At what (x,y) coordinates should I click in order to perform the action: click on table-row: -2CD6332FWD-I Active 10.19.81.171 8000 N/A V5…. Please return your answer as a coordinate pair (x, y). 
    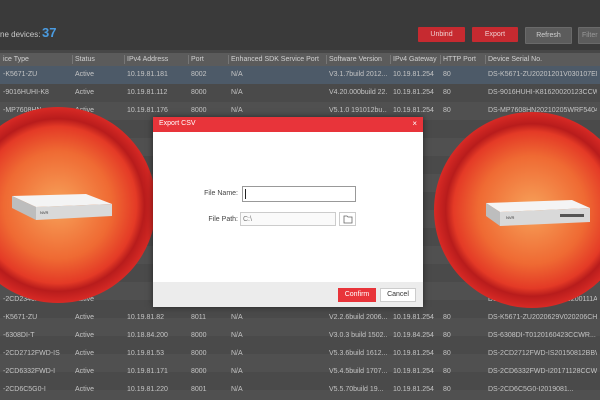
    Looking at the image, I should click on (300, 372).